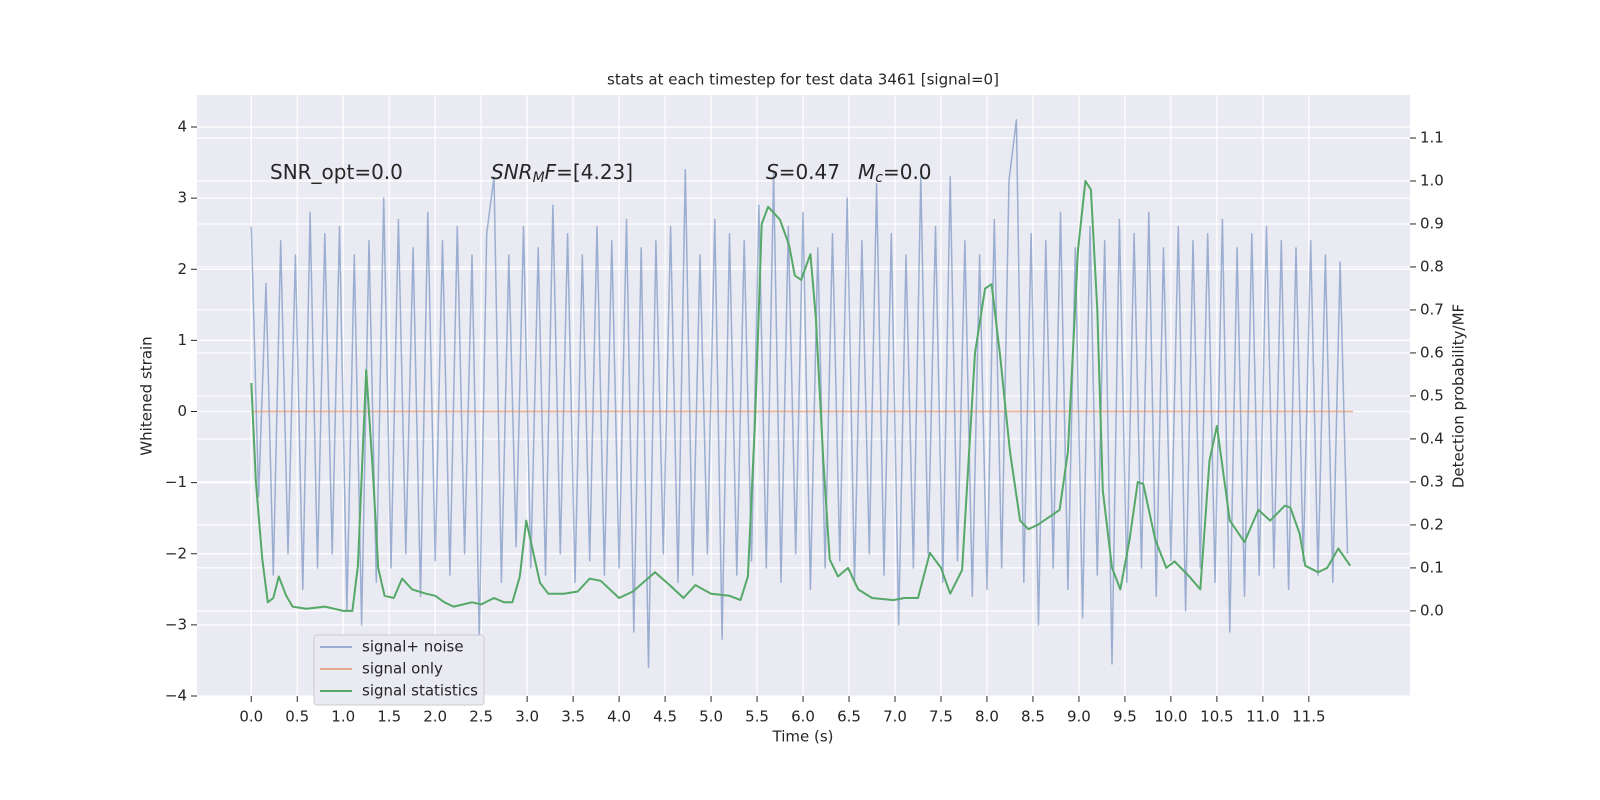  Describe the element at coordinates (176, 482) in the screenshot. I see `y-tick-label: −1` at that location.